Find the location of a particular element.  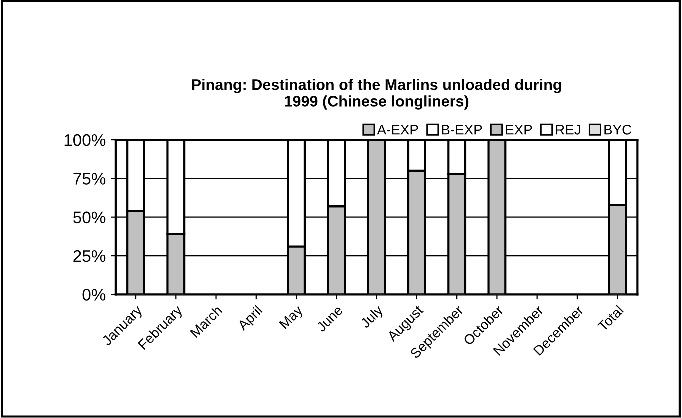

legend-label: EXP is located at coordinates (519, 130).